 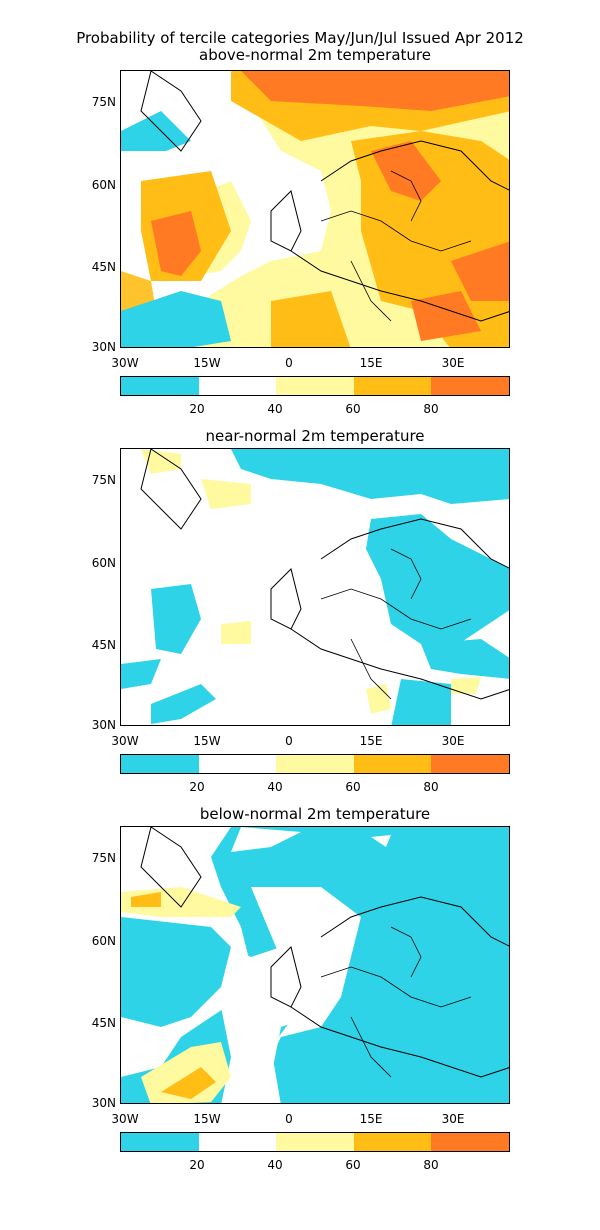 I want to click on panel-title-near: near-normal 2m temperature, so click(x=315, y=436).